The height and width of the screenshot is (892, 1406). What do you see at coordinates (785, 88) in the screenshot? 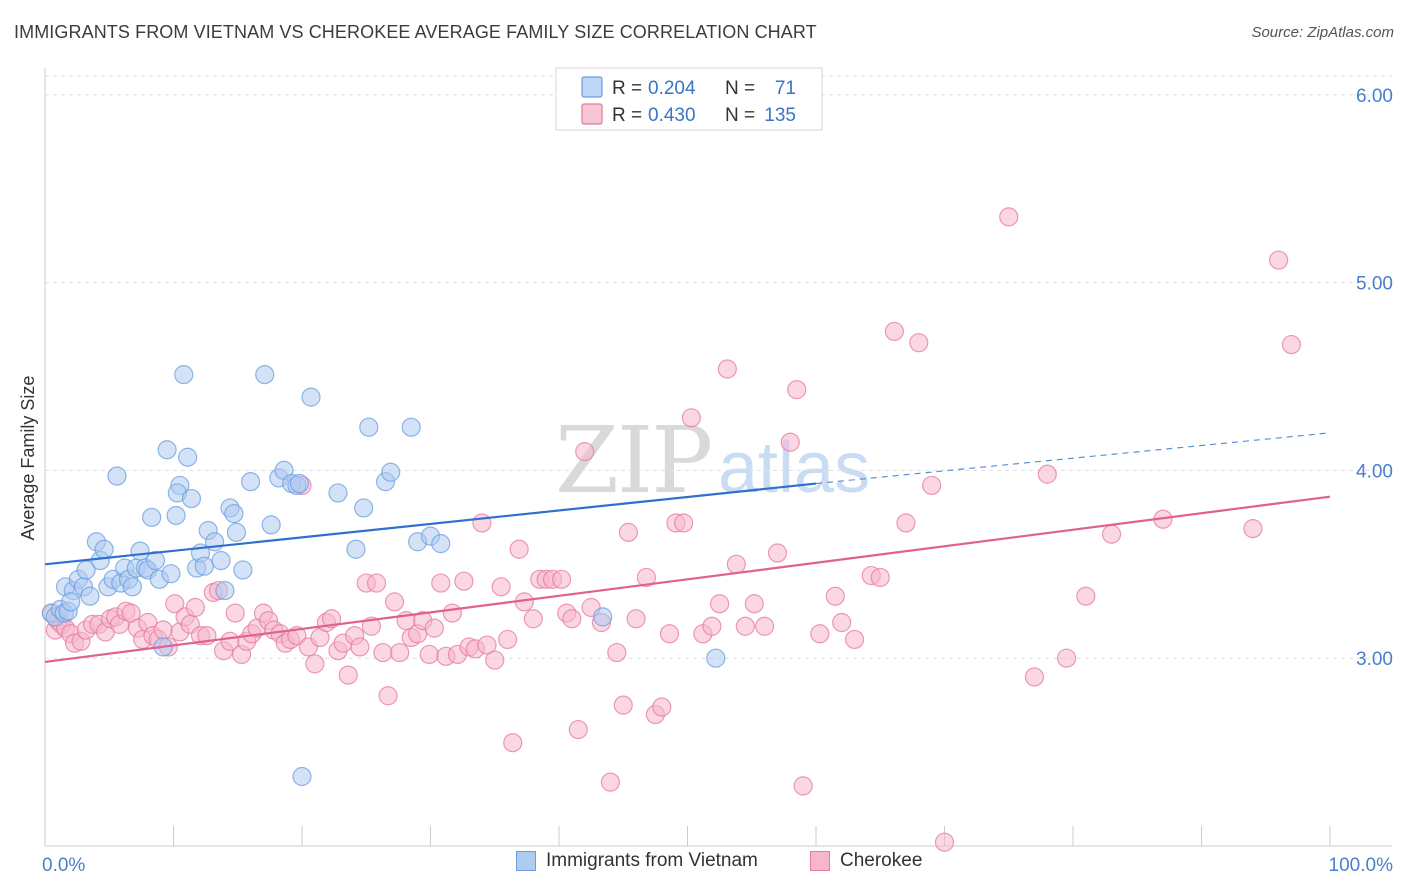
I see `stats-n-value: 71` at bounding box center [785, 88].